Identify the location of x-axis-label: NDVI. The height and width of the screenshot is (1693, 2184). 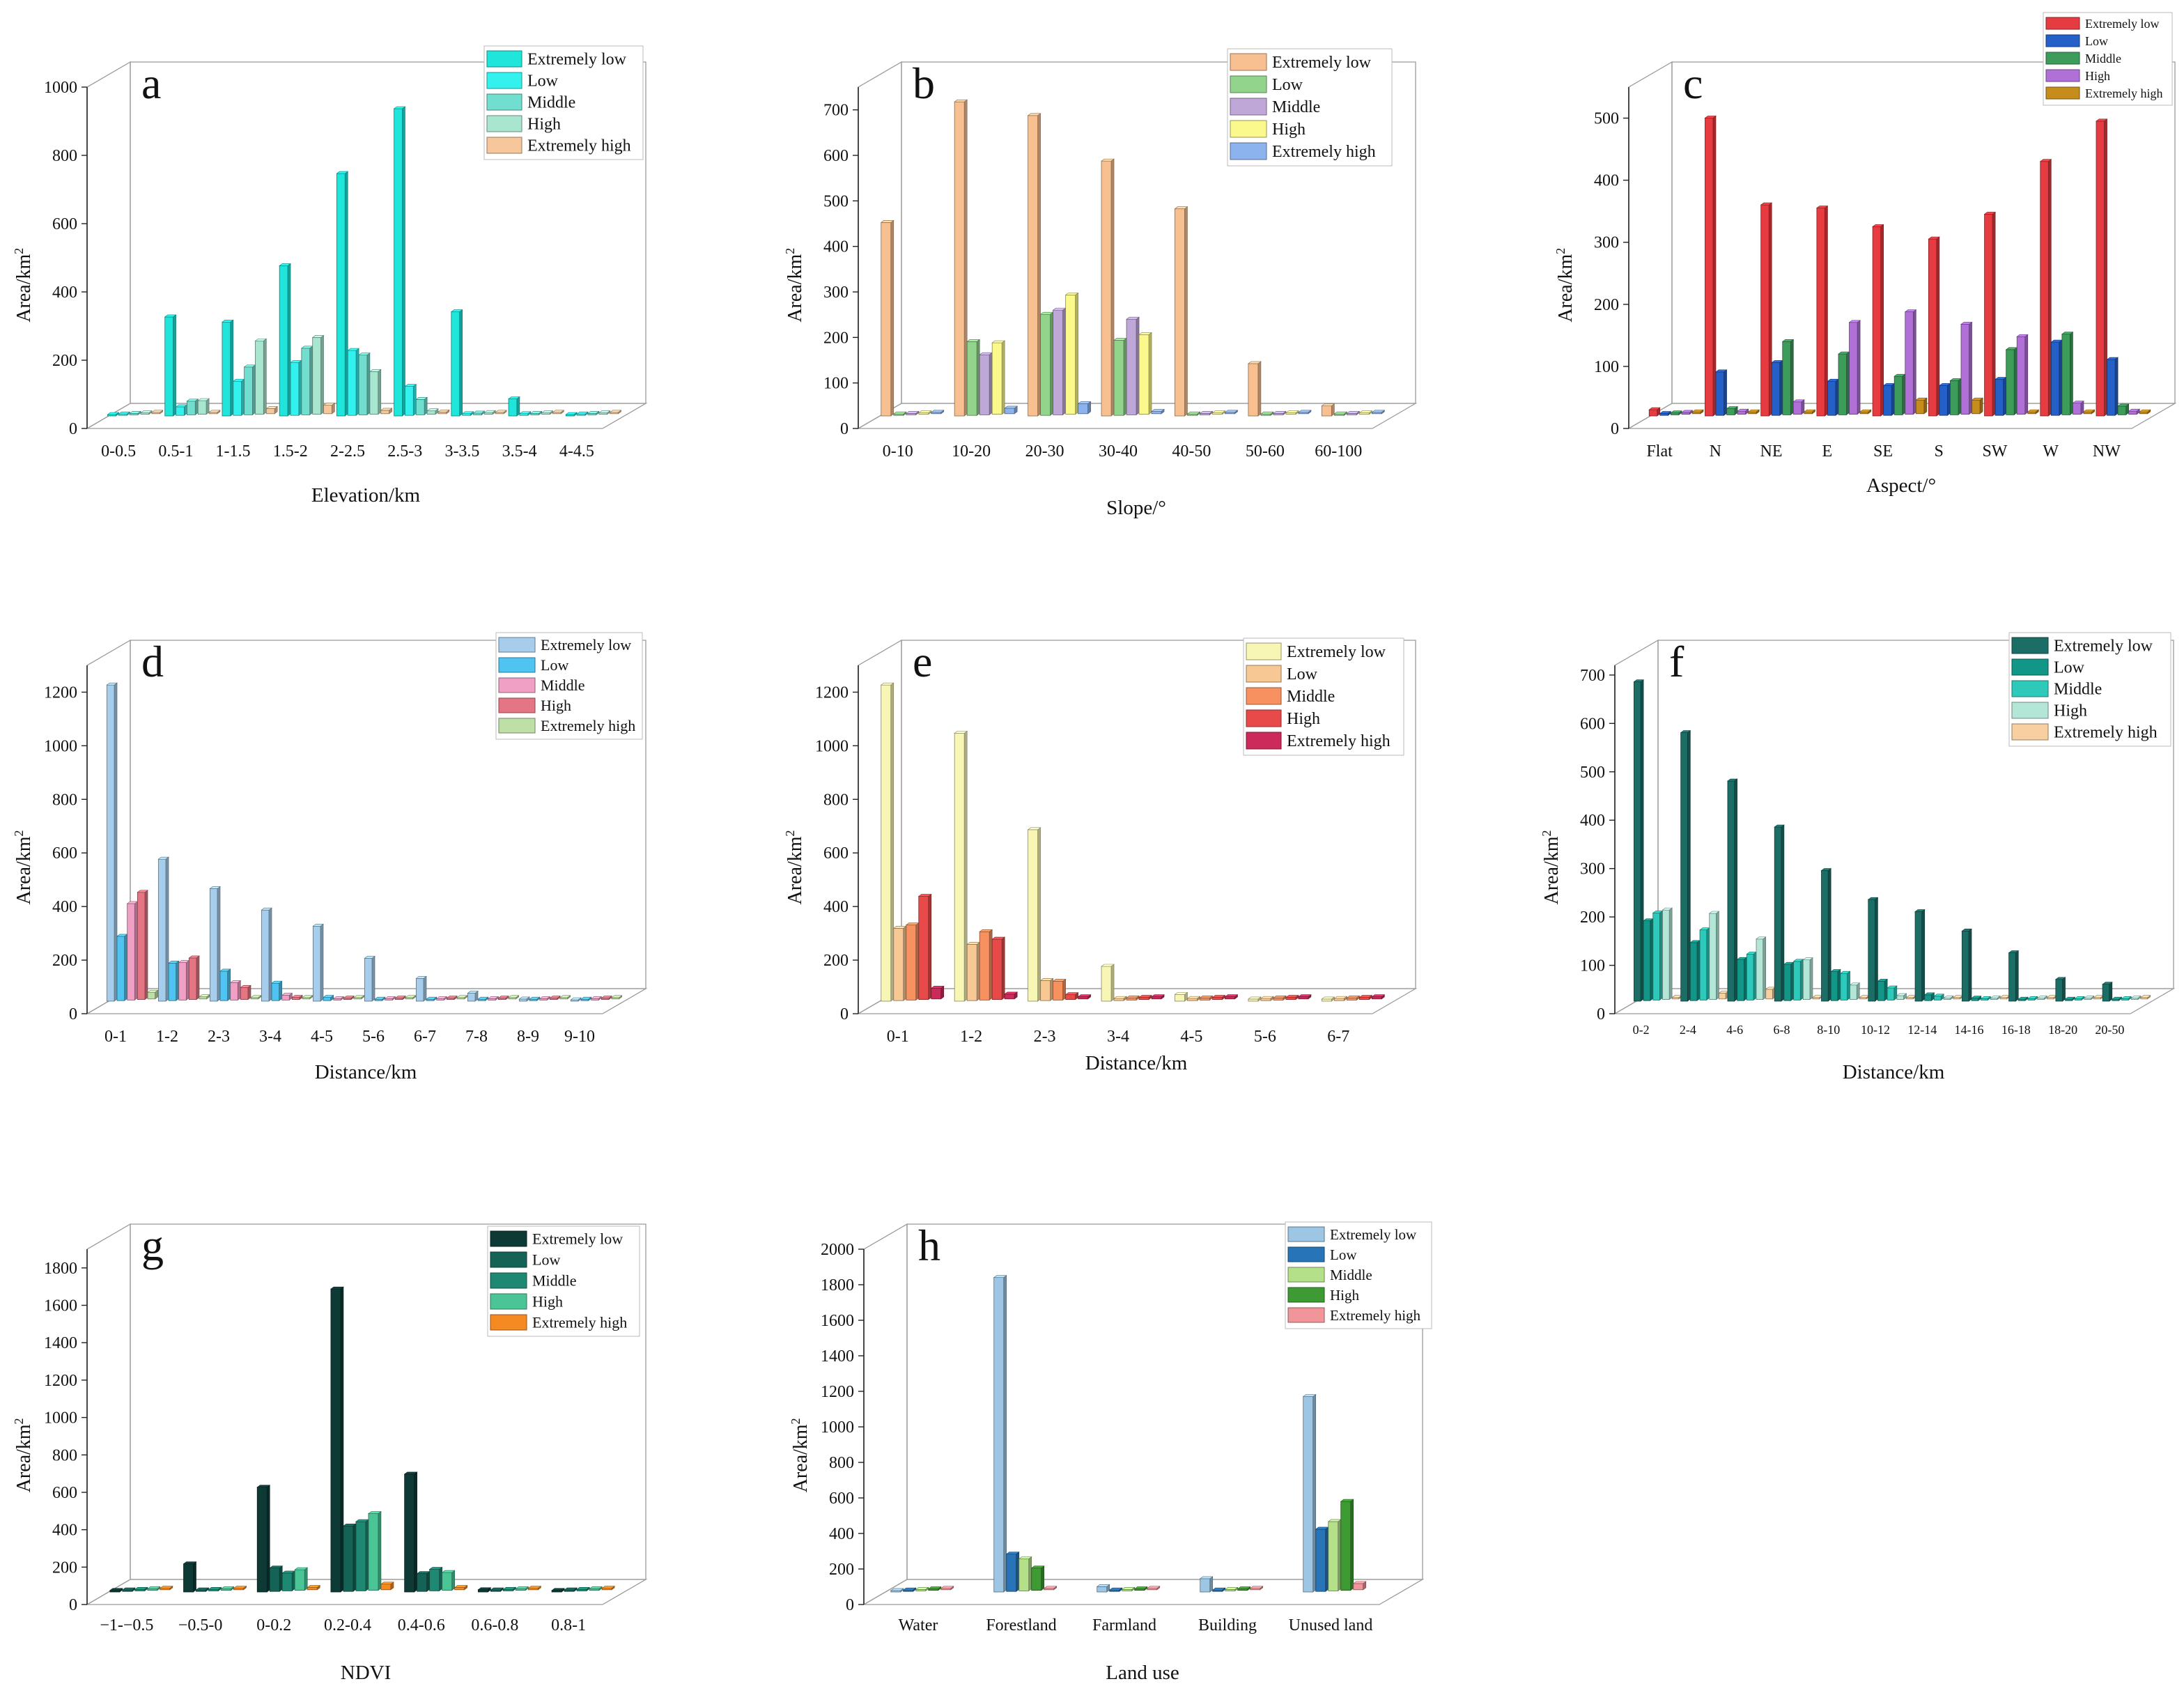
(366, 1673).